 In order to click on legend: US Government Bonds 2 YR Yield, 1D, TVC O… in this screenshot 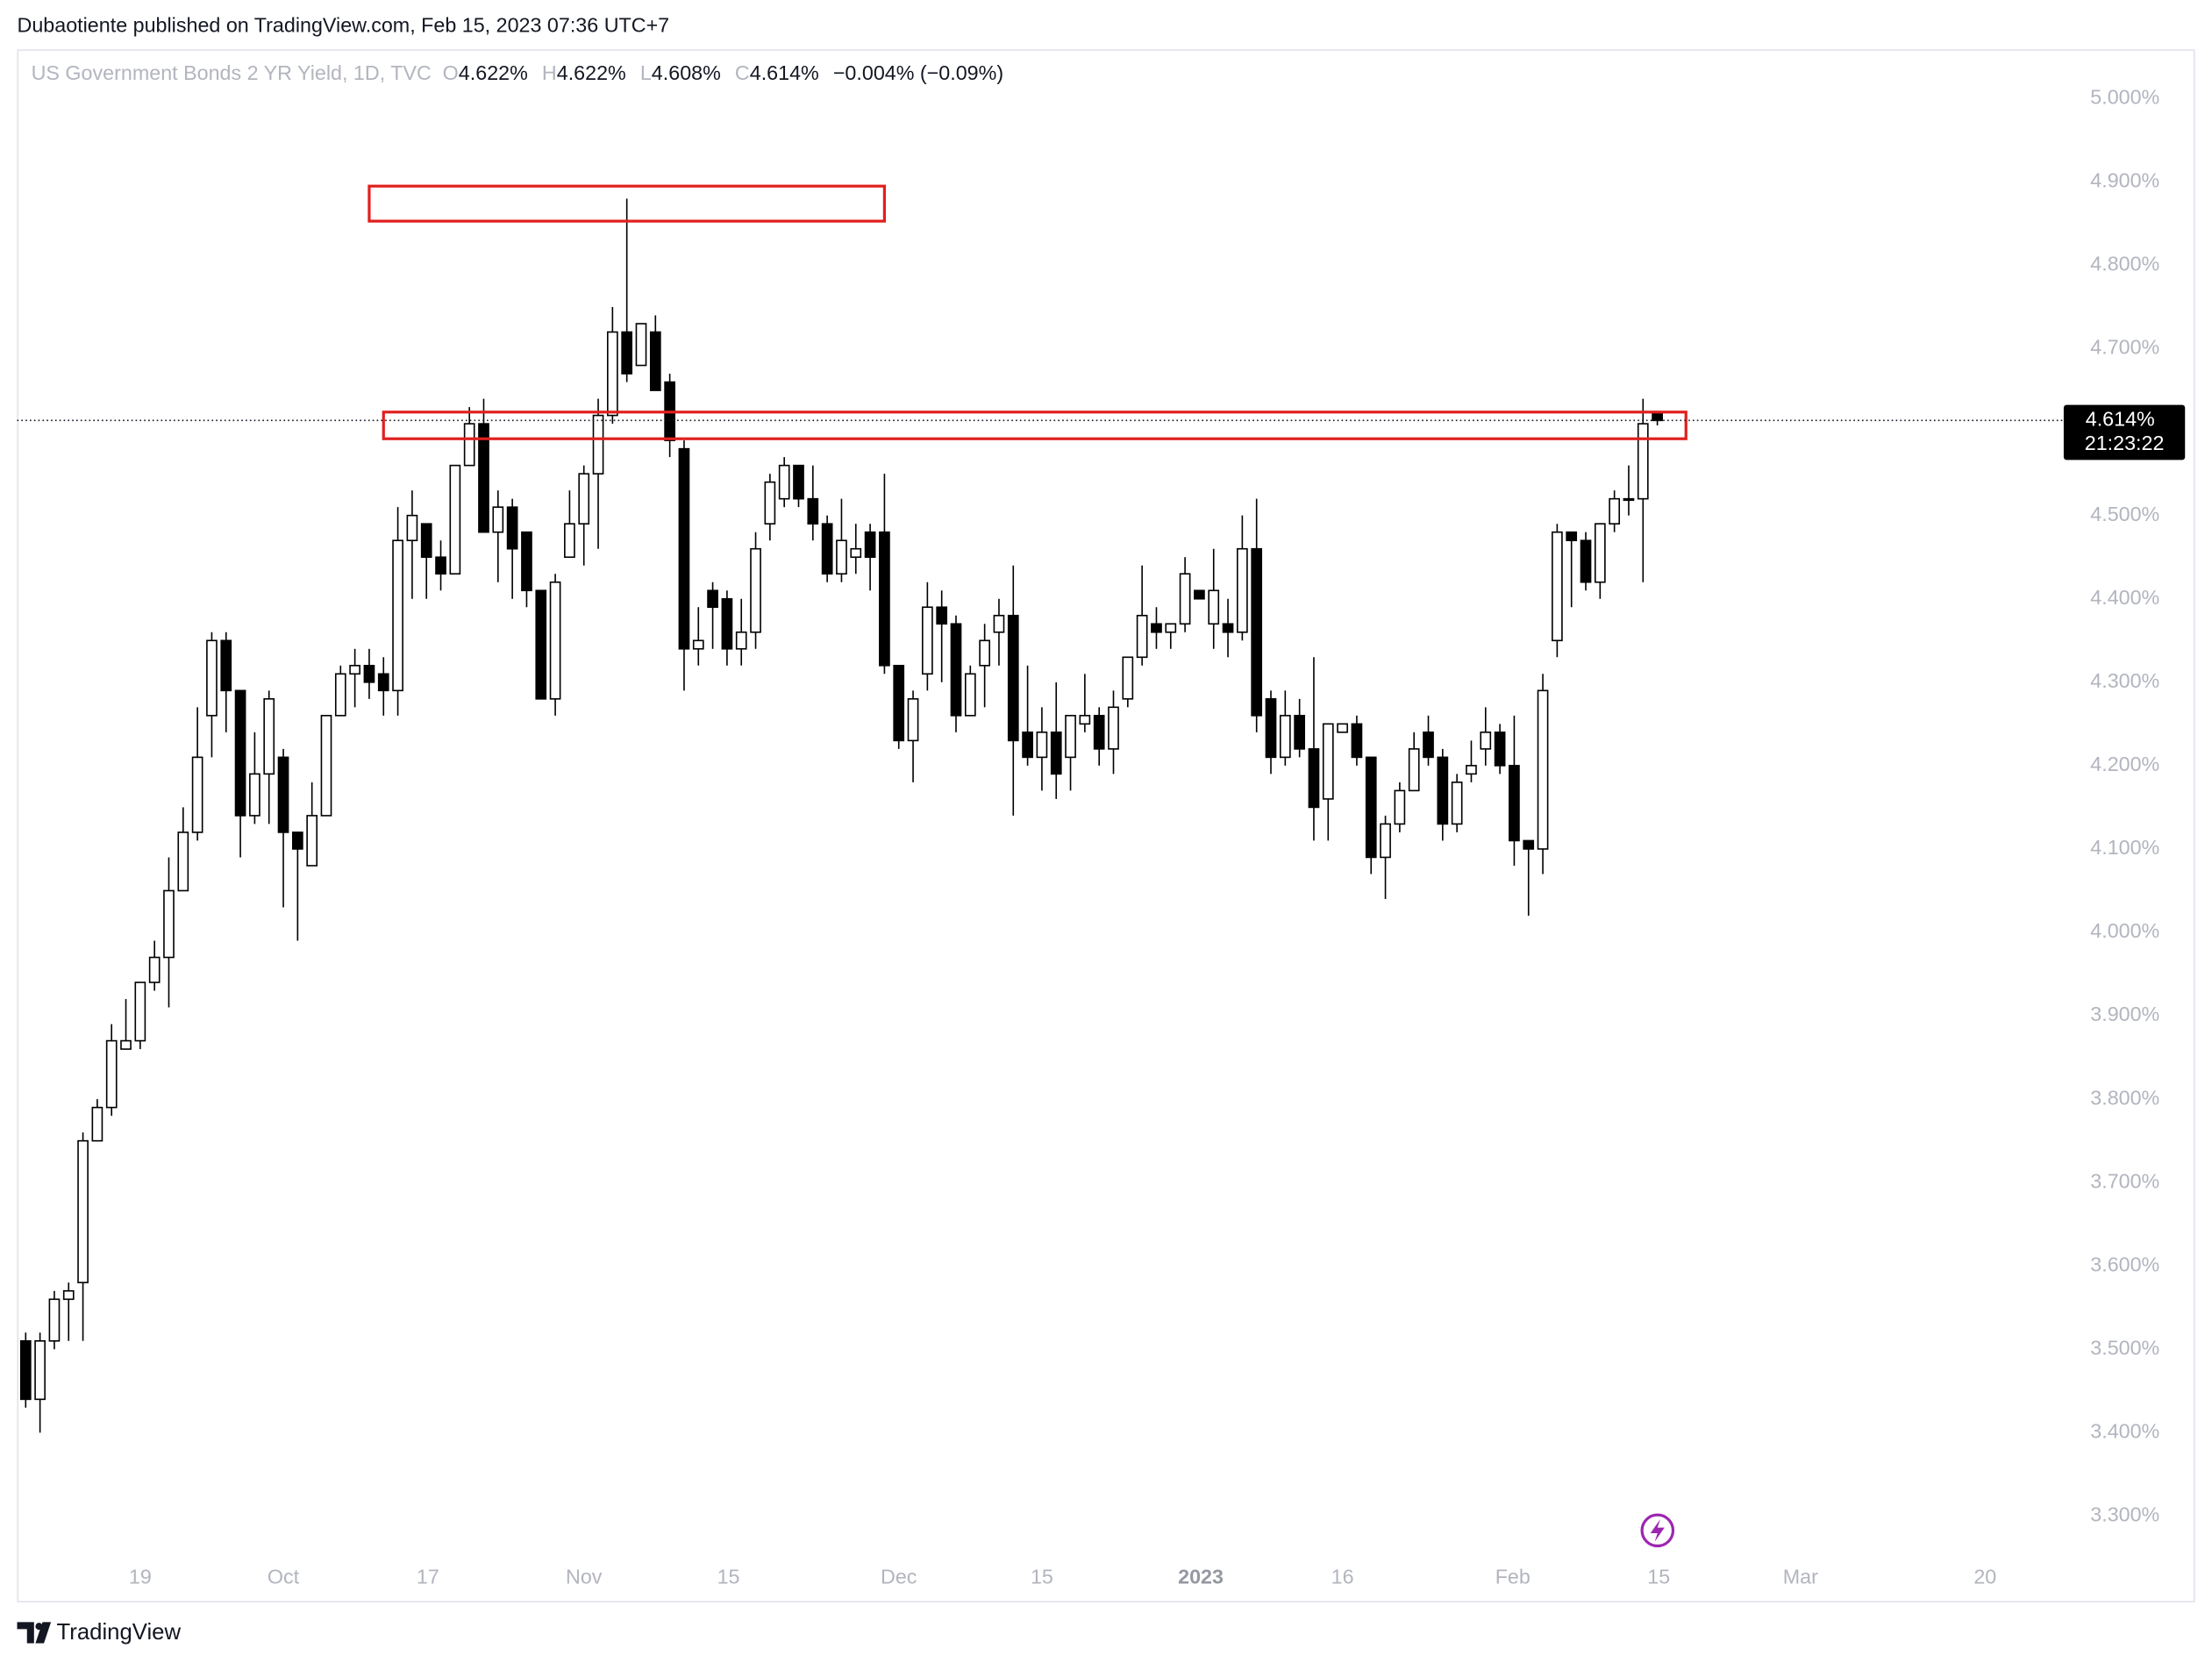, I will do `click(518, 72)`.